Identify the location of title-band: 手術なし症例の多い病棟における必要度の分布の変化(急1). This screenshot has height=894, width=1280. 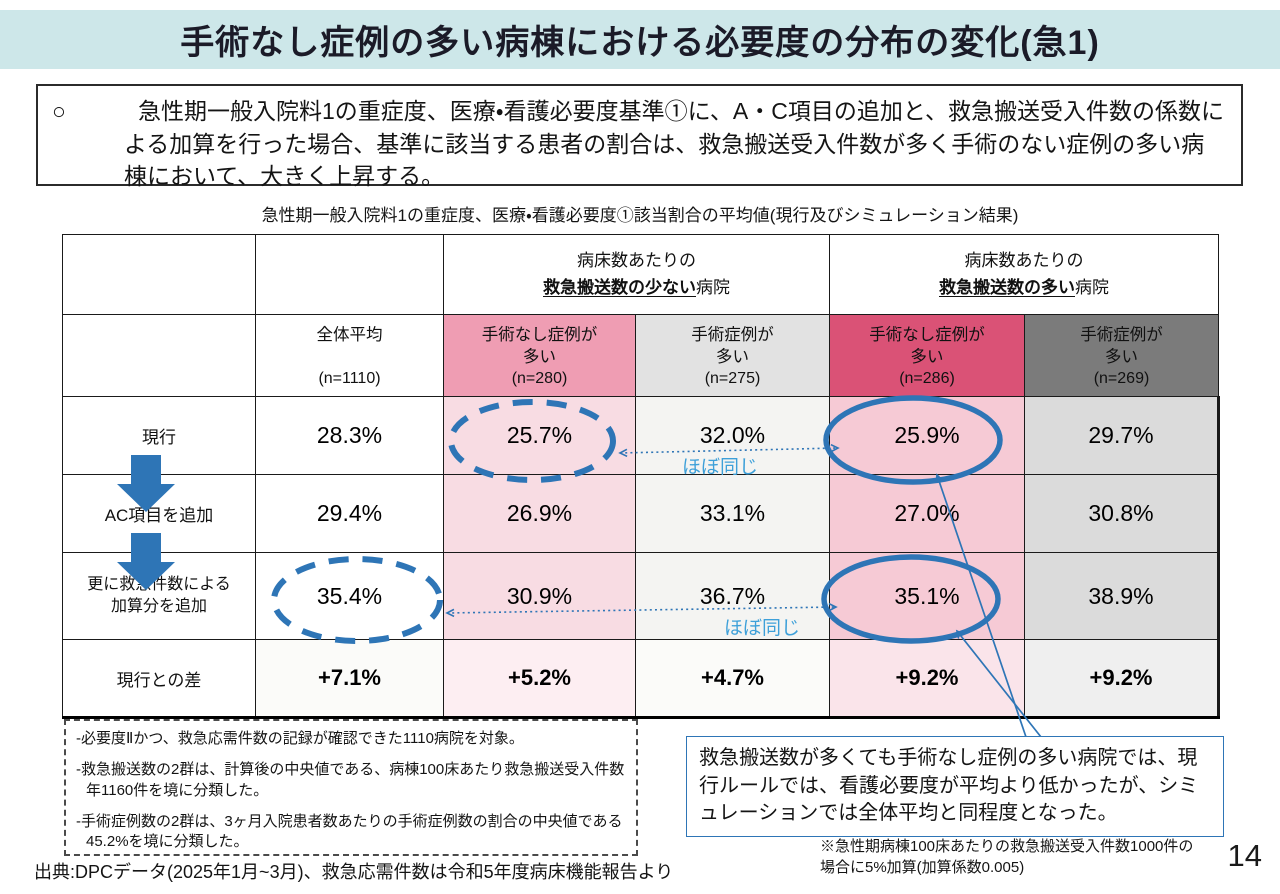
(640, 39).